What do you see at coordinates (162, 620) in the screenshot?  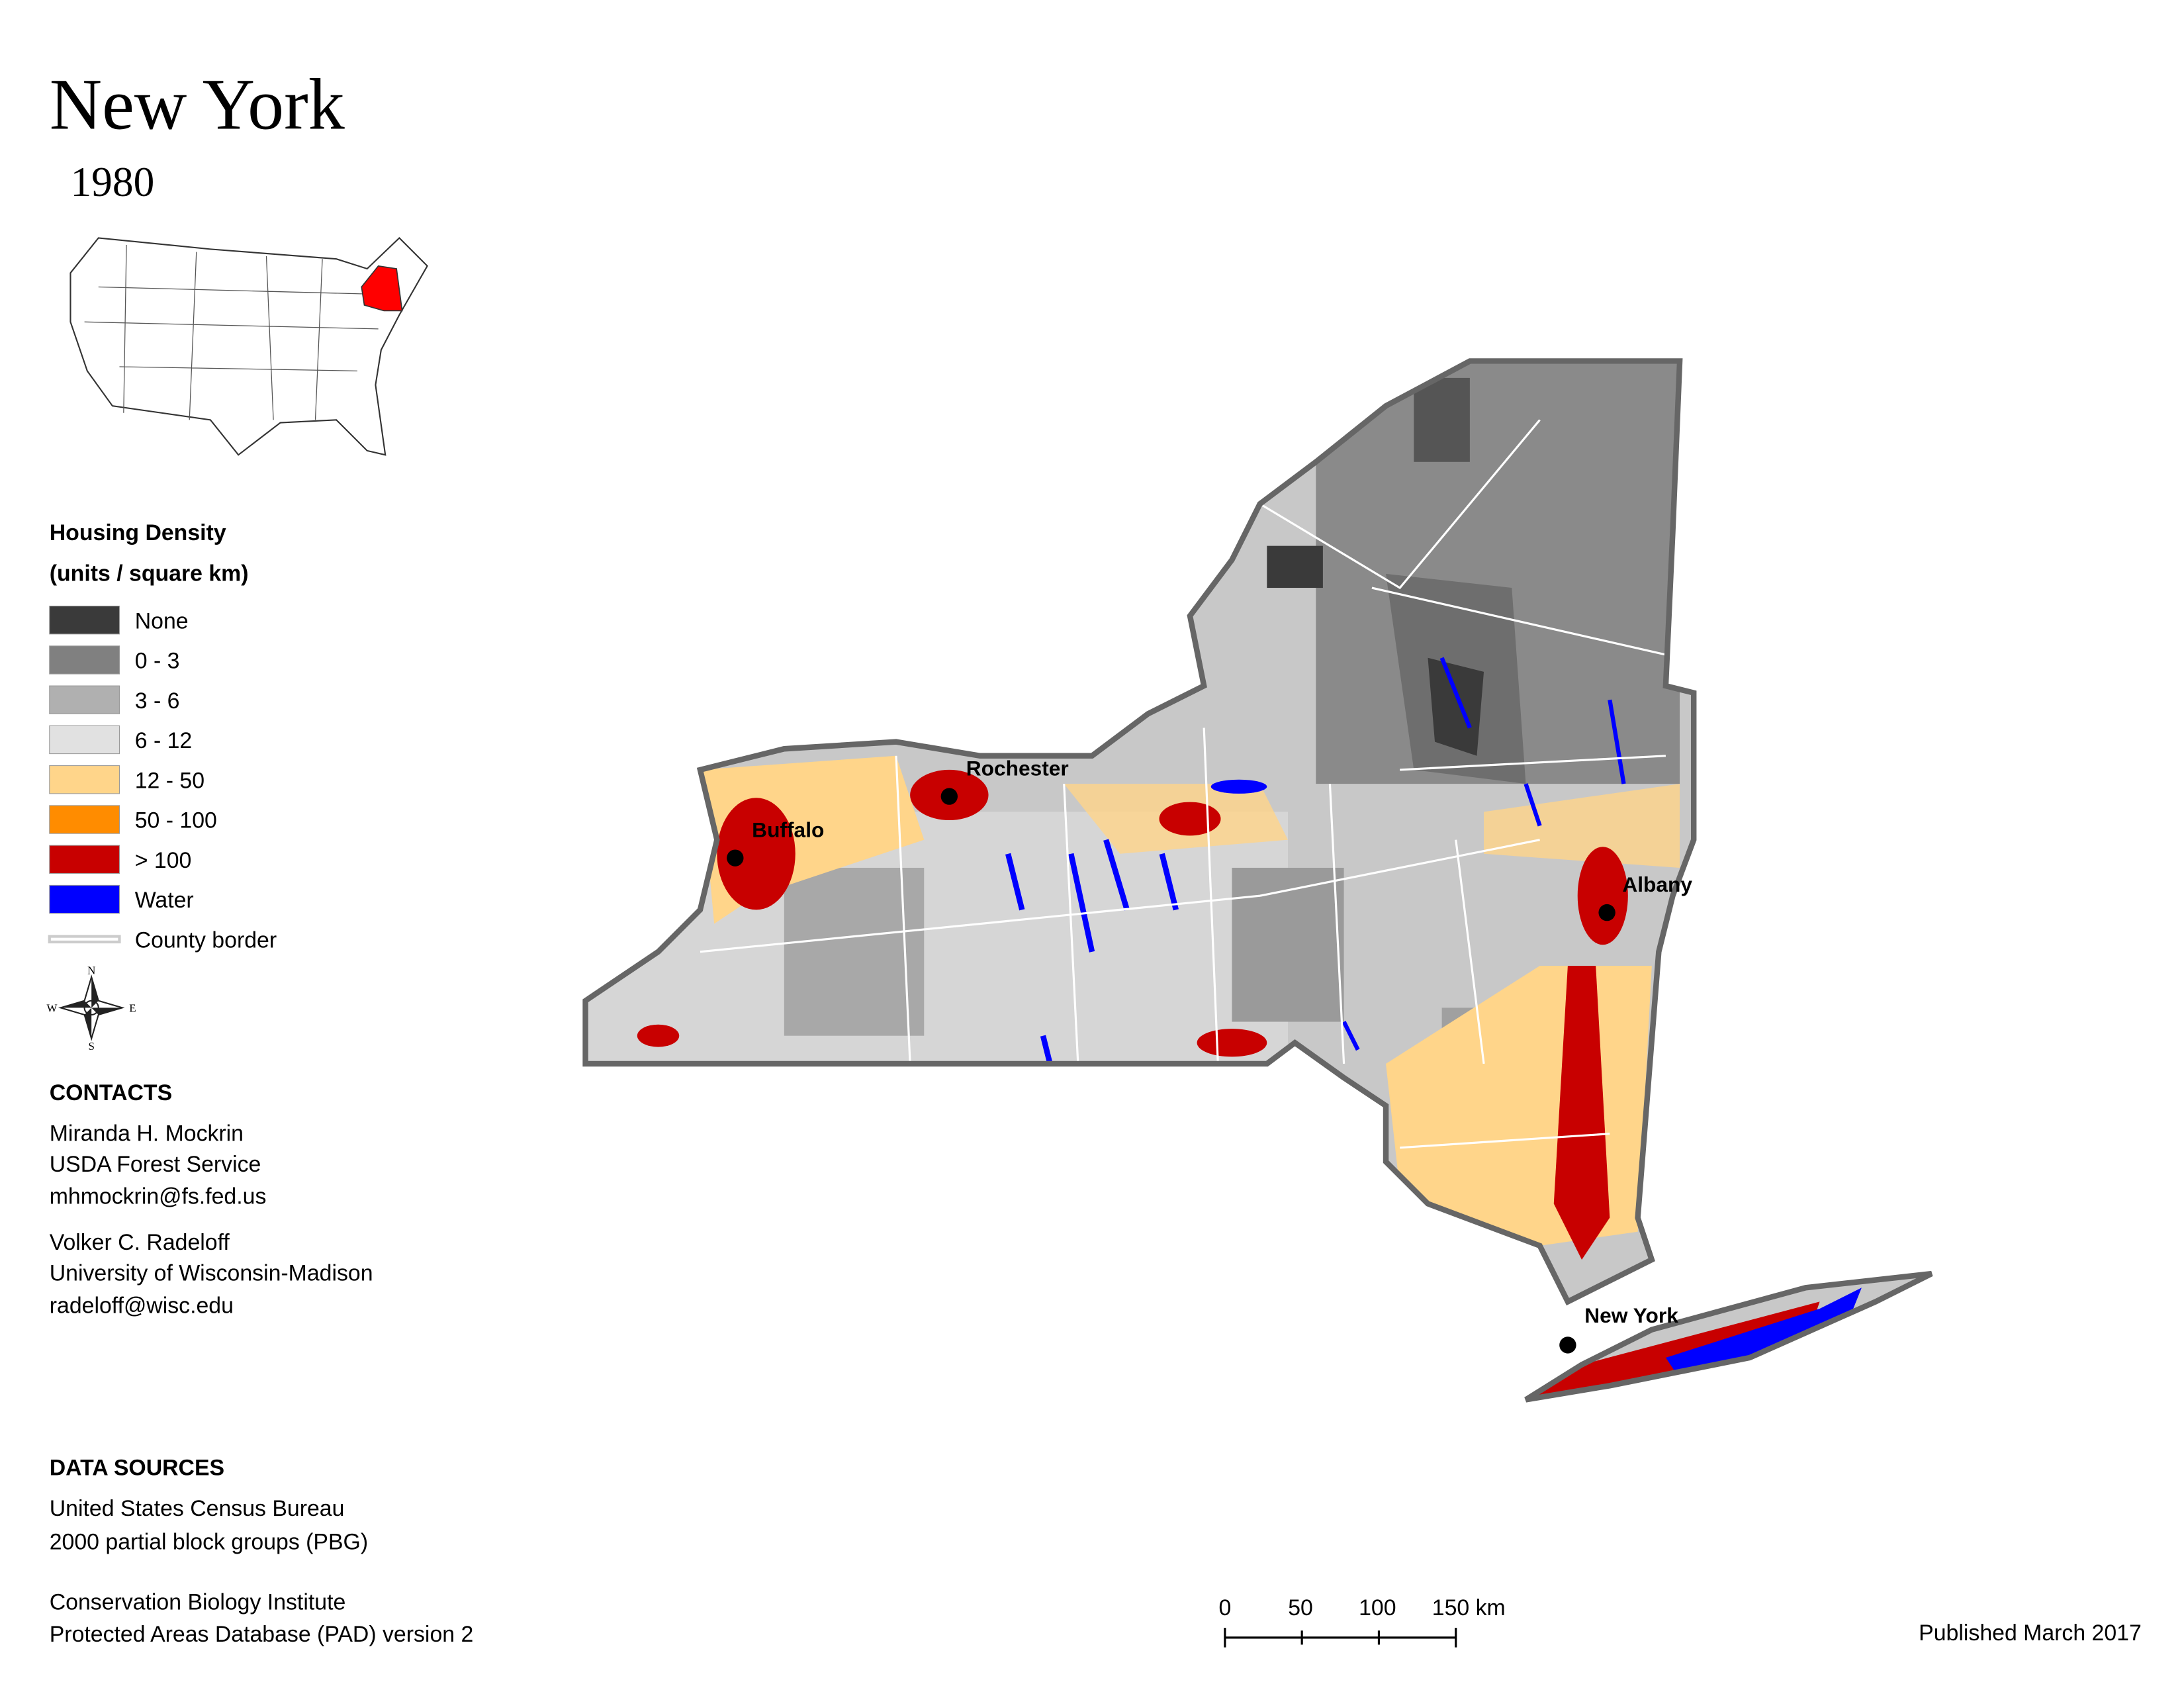 I see `legend-label: None` at bounding box center [162, 620].